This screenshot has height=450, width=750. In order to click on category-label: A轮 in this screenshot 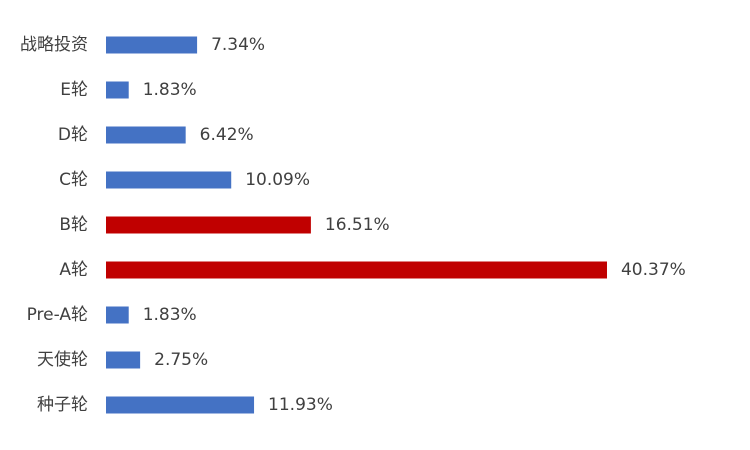, I will do `click(73, 270)`.